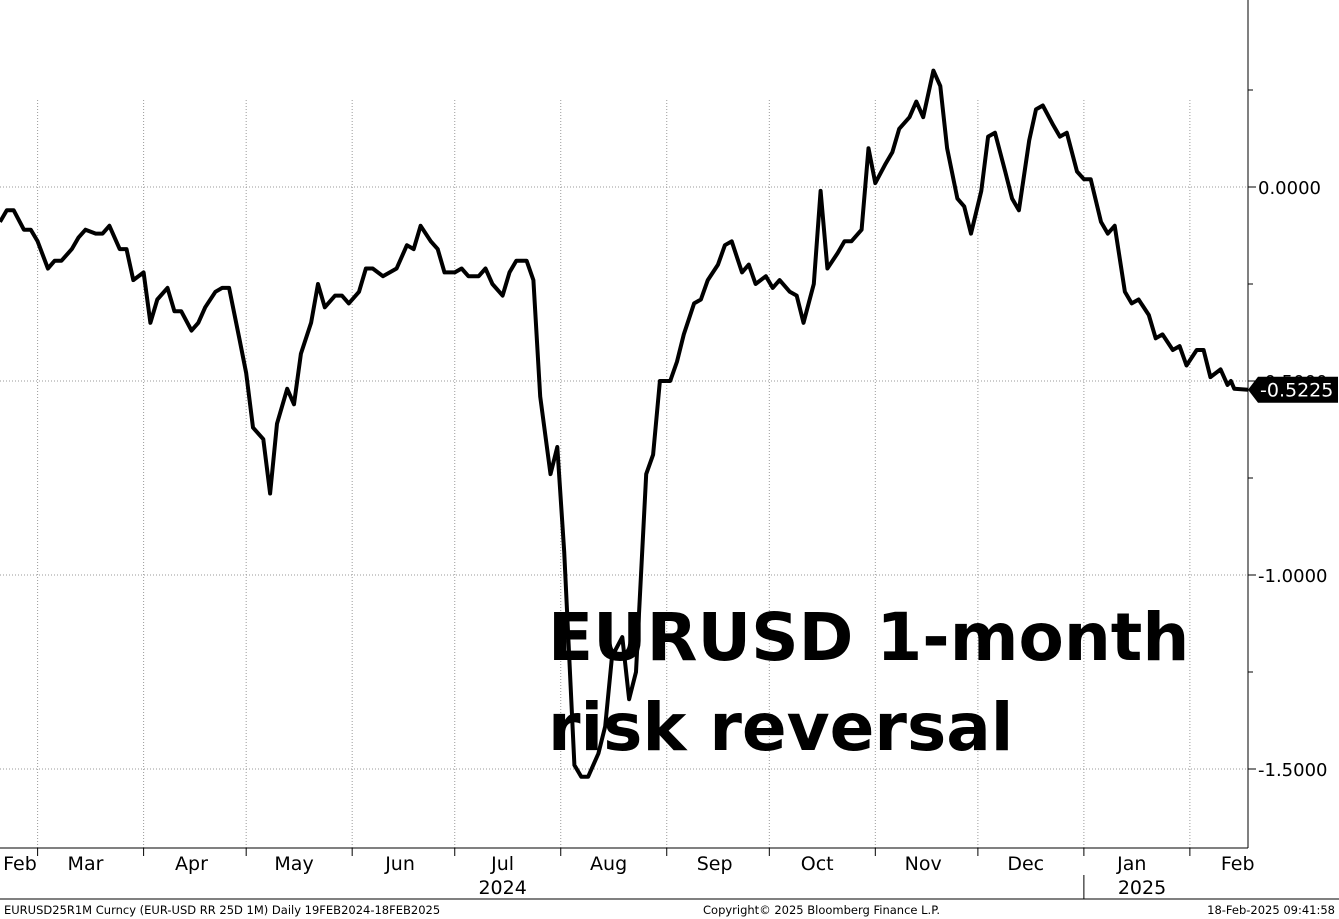  What do you see at coordinates (1289, 188) in the screenshot?
I see `y-tick-label: 0.0000` at bounding box center [1289, 188].